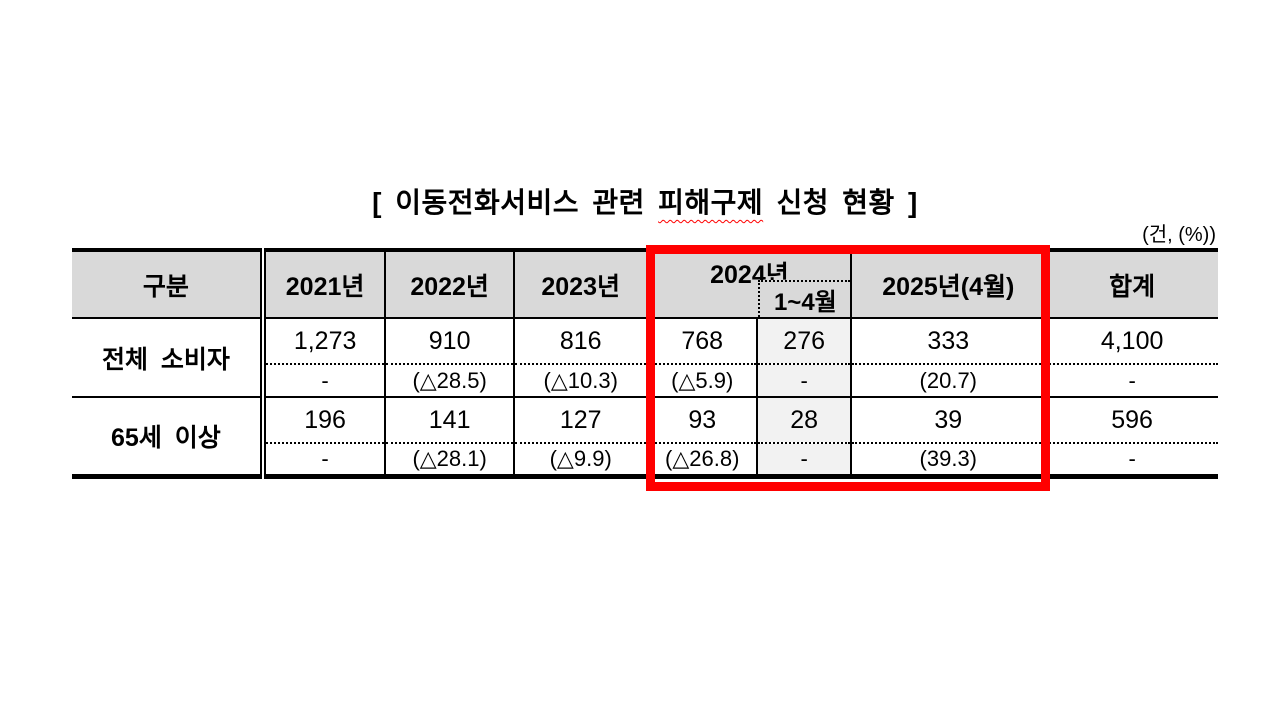  I want to click on table-row-seniors-values: 65세 이상 196 141 127 93 28 39 596, so click(645, 436).